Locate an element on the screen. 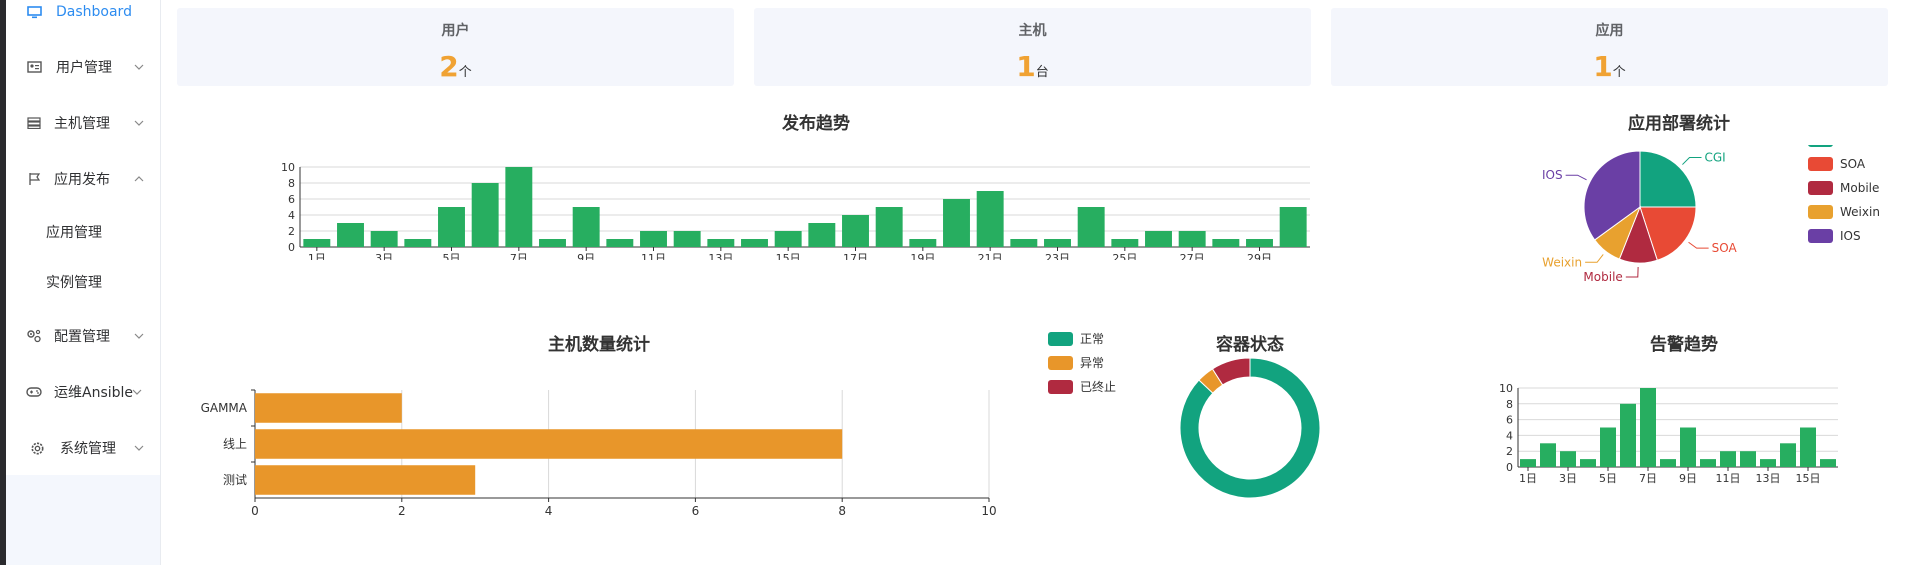  y-tick-label: 6 is located at coordinates (291, 199).